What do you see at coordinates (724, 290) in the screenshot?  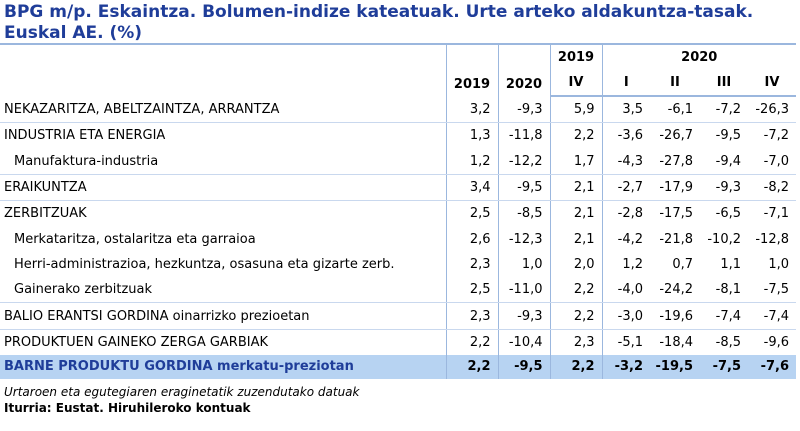 I see `cell-value: -8,1` at bounding box center [724, 290].